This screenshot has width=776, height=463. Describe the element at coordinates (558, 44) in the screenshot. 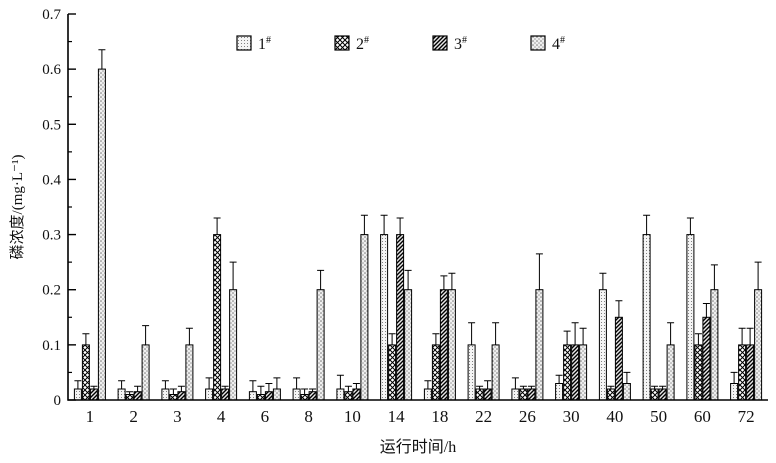

I see `legend-label: 4#` at that location.